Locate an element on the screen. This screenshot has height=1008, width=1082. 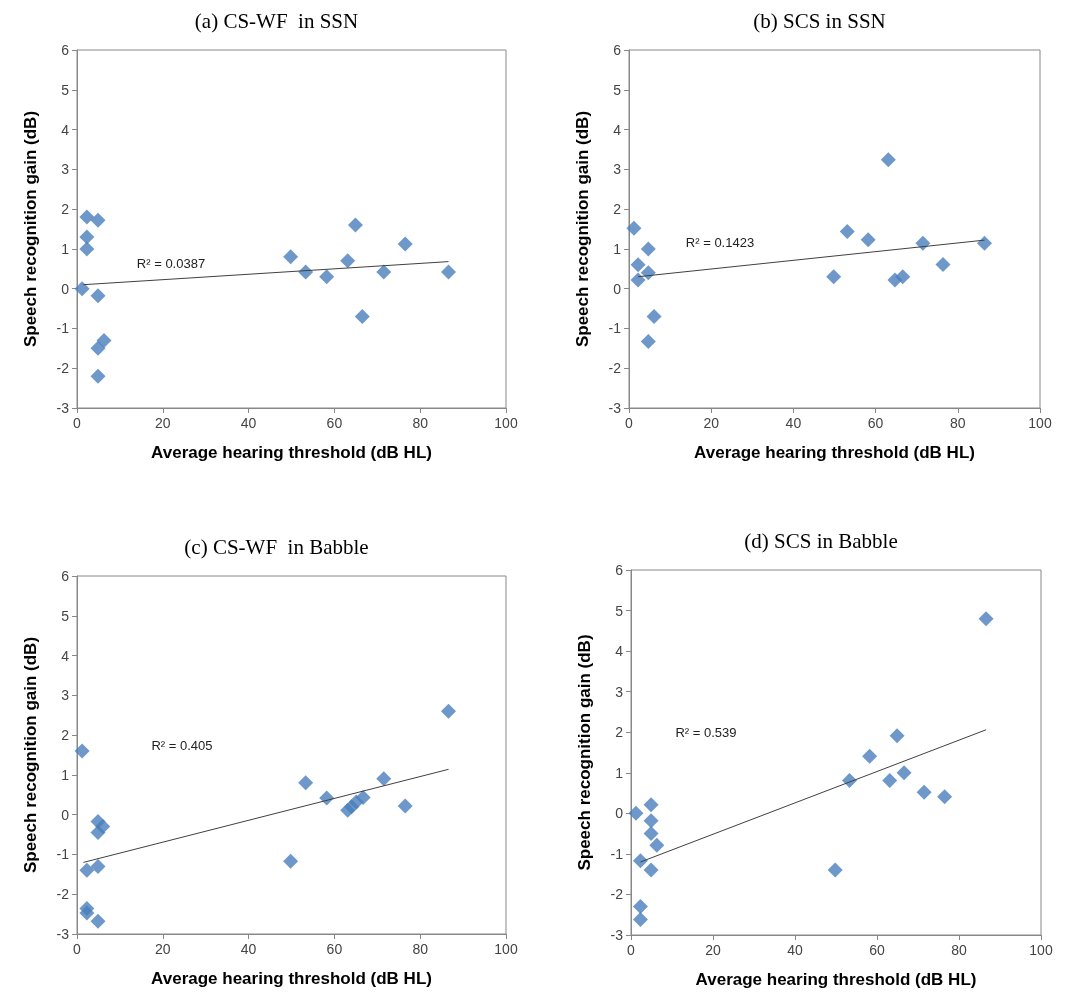
chart-title: (d) SCS in Babble is located at coordinates (821, 540).